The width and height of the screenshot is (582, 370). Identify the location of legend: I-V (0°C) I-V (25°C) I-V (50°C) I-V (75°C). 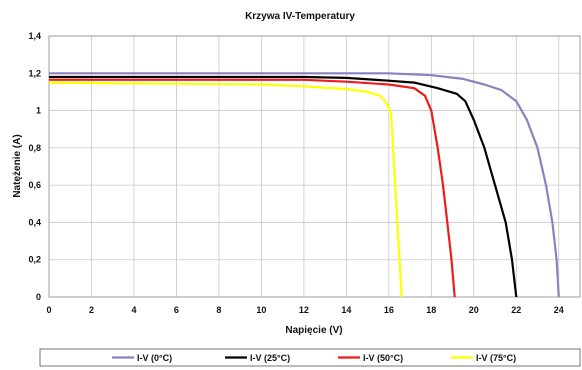
(314, 358).